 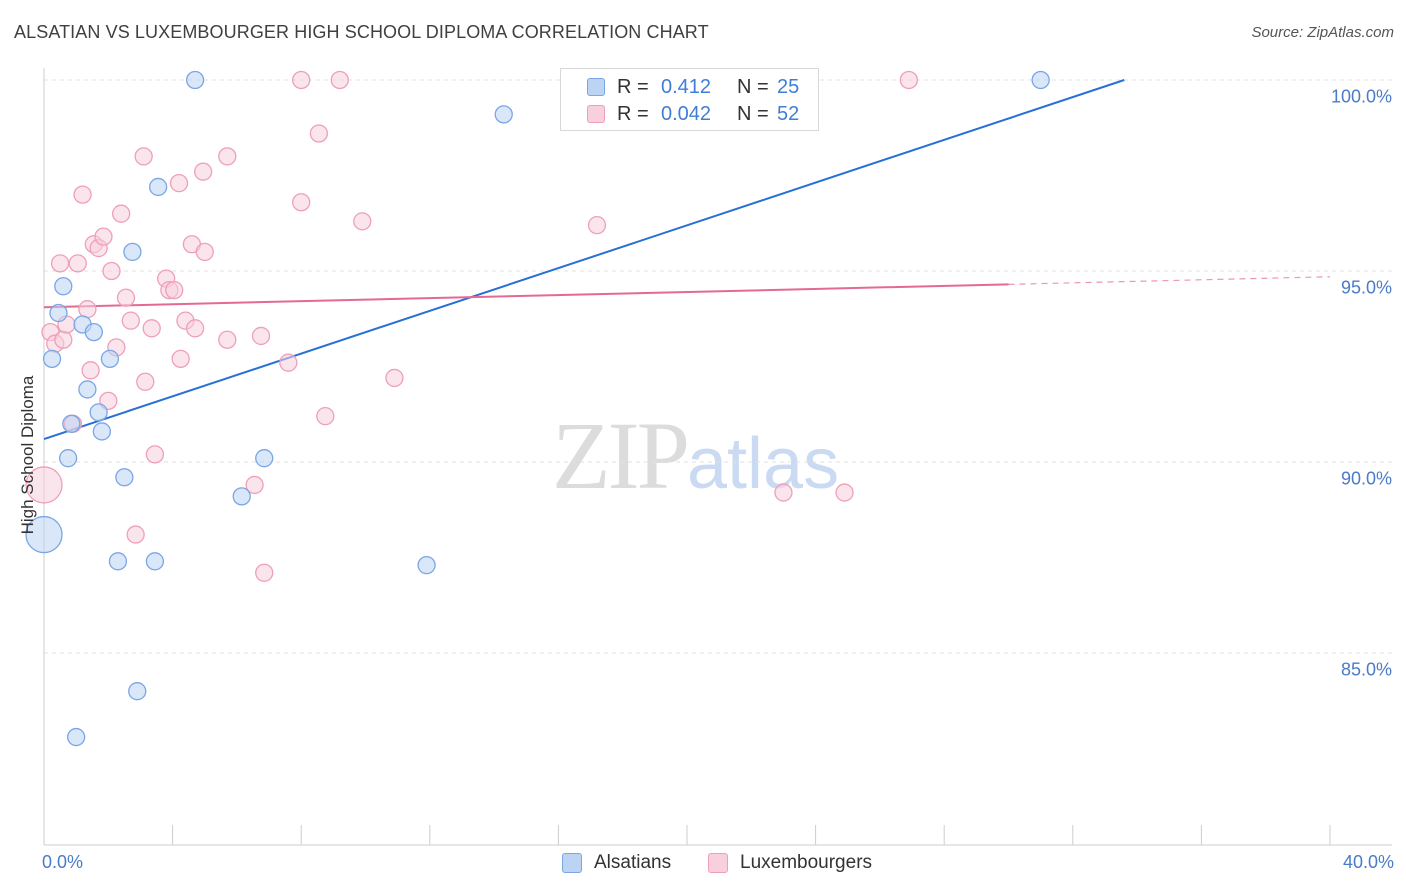 I want to click on alsatians-n-value: 25, so click(x=788, y=86).